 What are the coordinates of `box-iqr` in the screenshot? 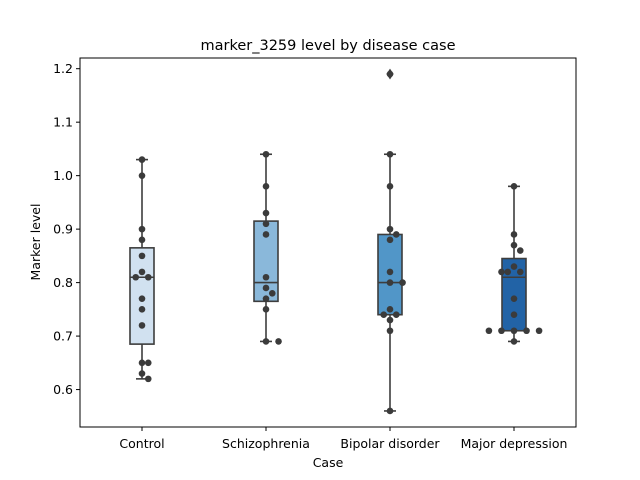 It's located at (390, 274).